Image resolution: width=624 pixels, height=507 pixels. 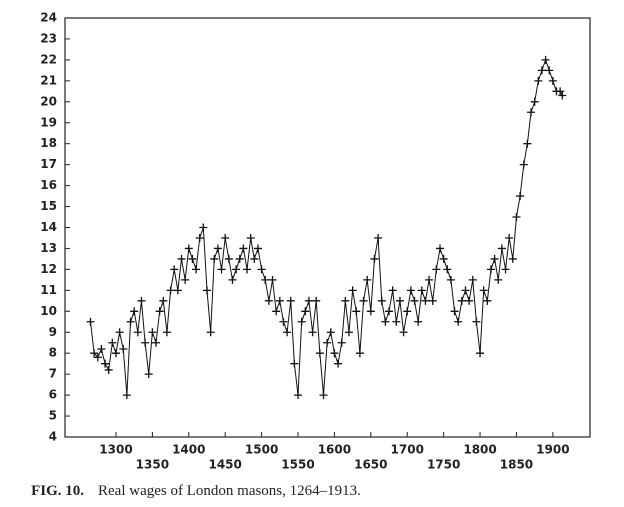 I want to click on y-tick-label: 24, so click(x=48, y=18).